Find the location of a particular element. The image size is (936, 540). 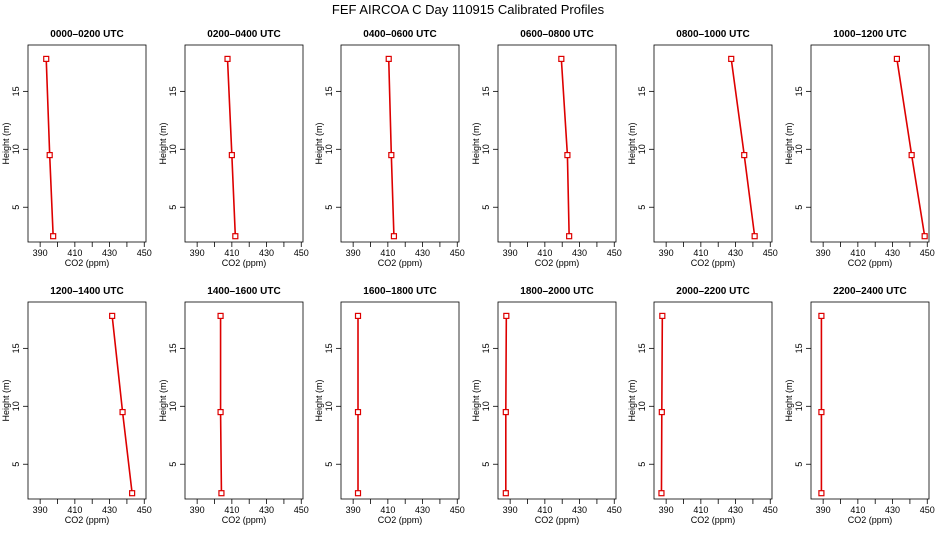

panel-title: 1000–1200 UTC is located at coordinates (869, 34).